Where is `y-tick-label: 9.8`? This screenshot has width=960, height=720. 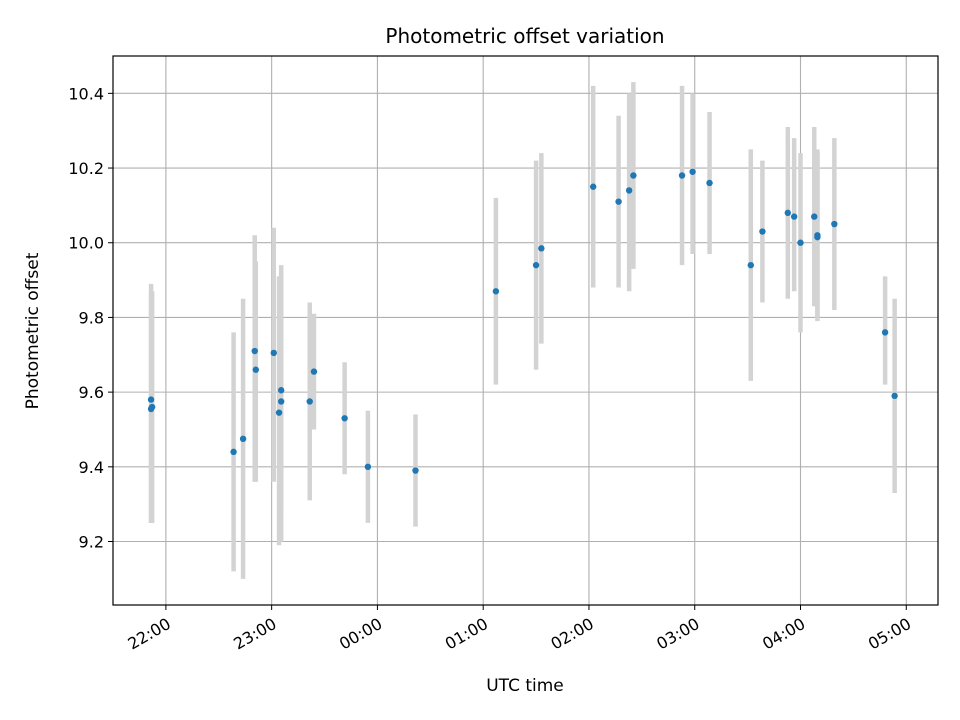 y-tick-label: 9.8 is located at coordinates (91, 317).